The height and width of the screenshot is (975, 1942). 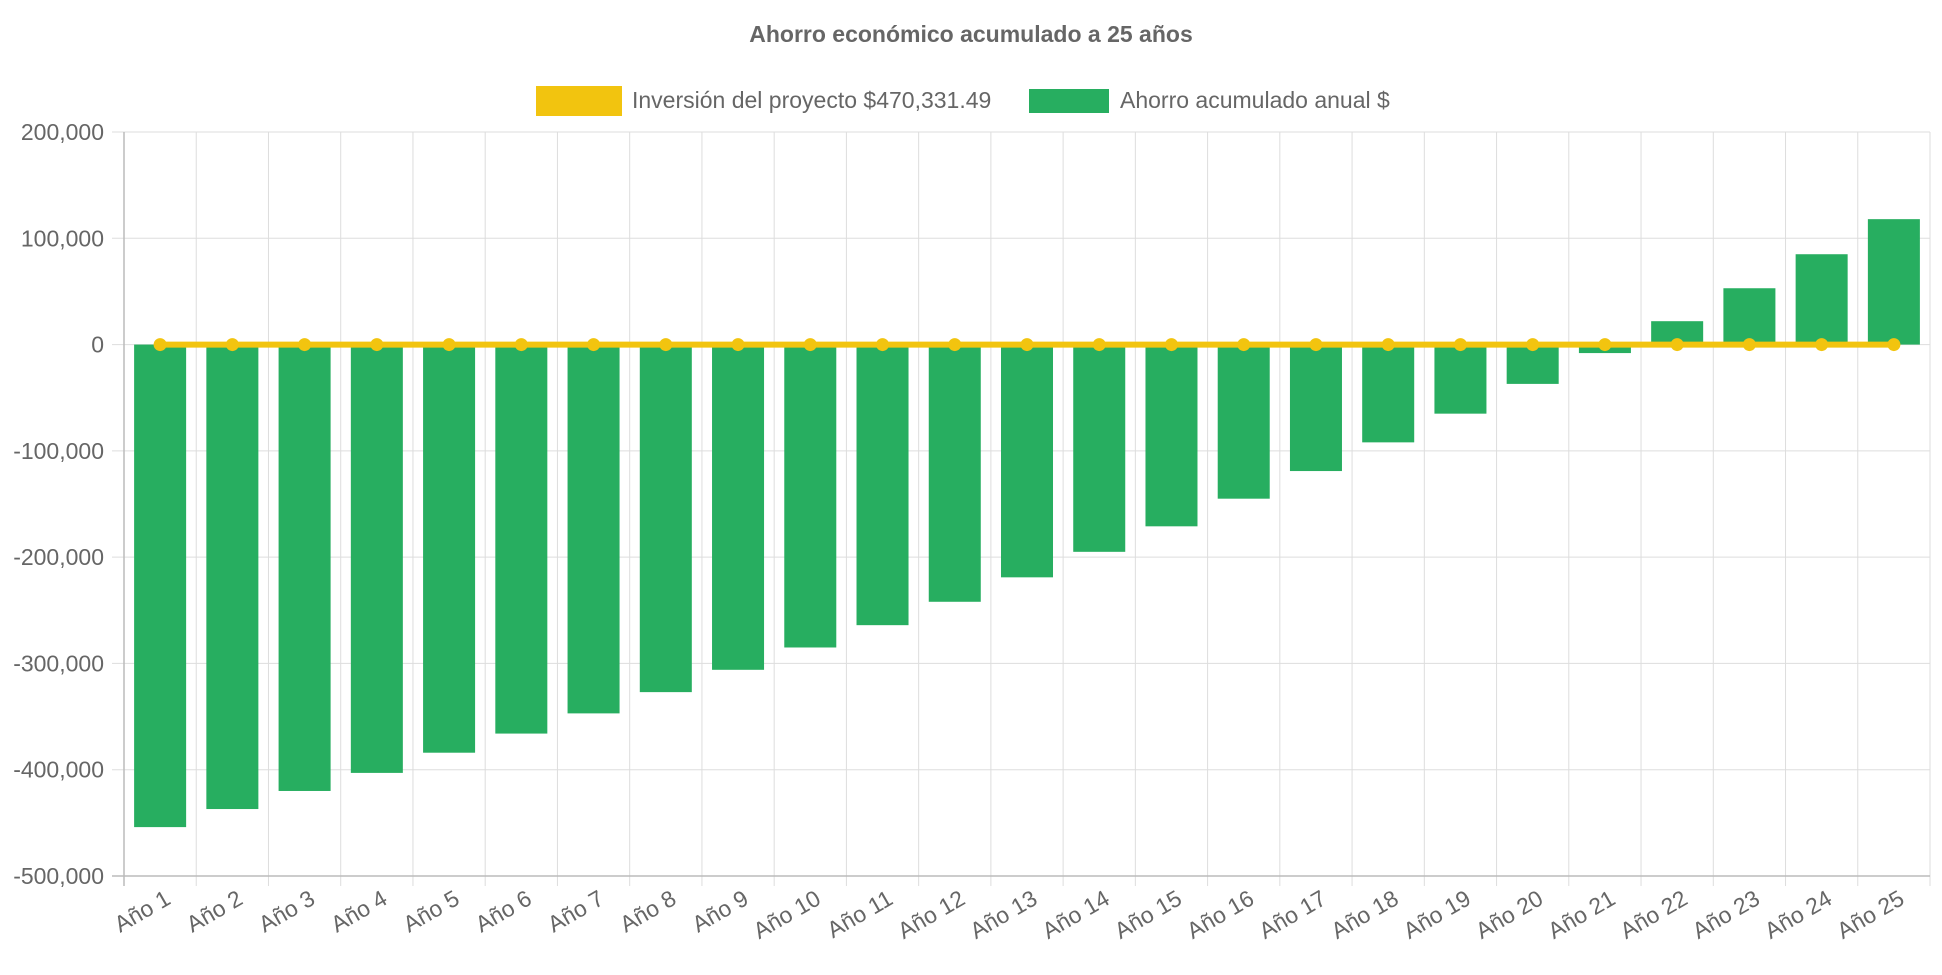 I want to click on chart-title: Ahorro económico acumulado a 25 años, so click(x=971, y=34).